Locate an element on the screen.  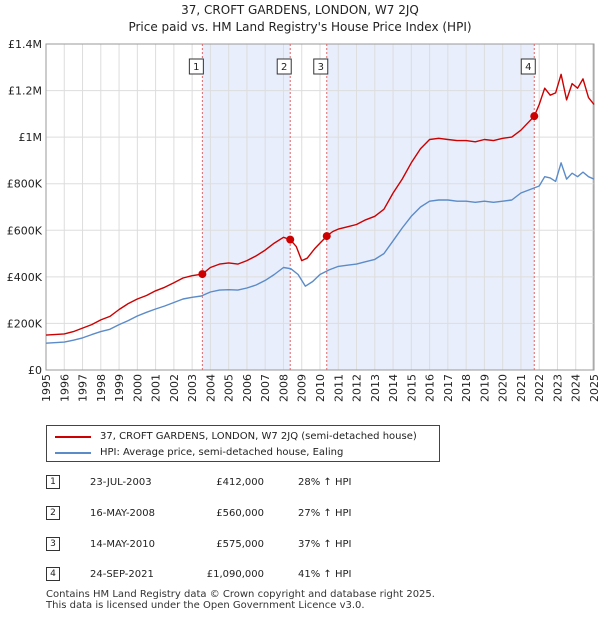
sale-row: 3 14-MAY-2010 £575,000 37% ↑ HPI is located at coordinates (246, 545).